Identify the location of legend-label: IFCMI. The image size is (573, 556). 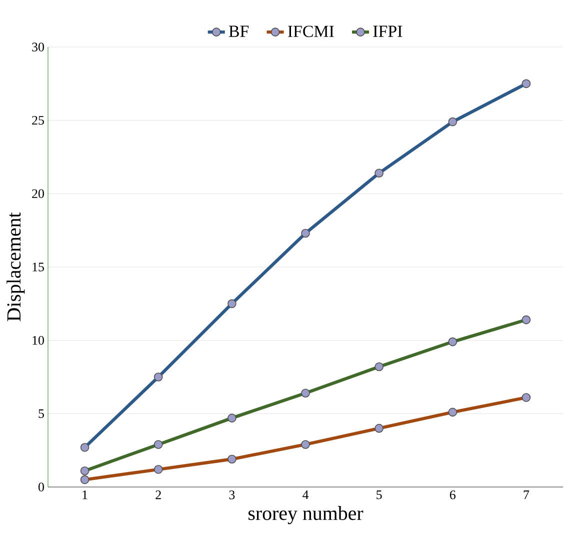
(311, 32).